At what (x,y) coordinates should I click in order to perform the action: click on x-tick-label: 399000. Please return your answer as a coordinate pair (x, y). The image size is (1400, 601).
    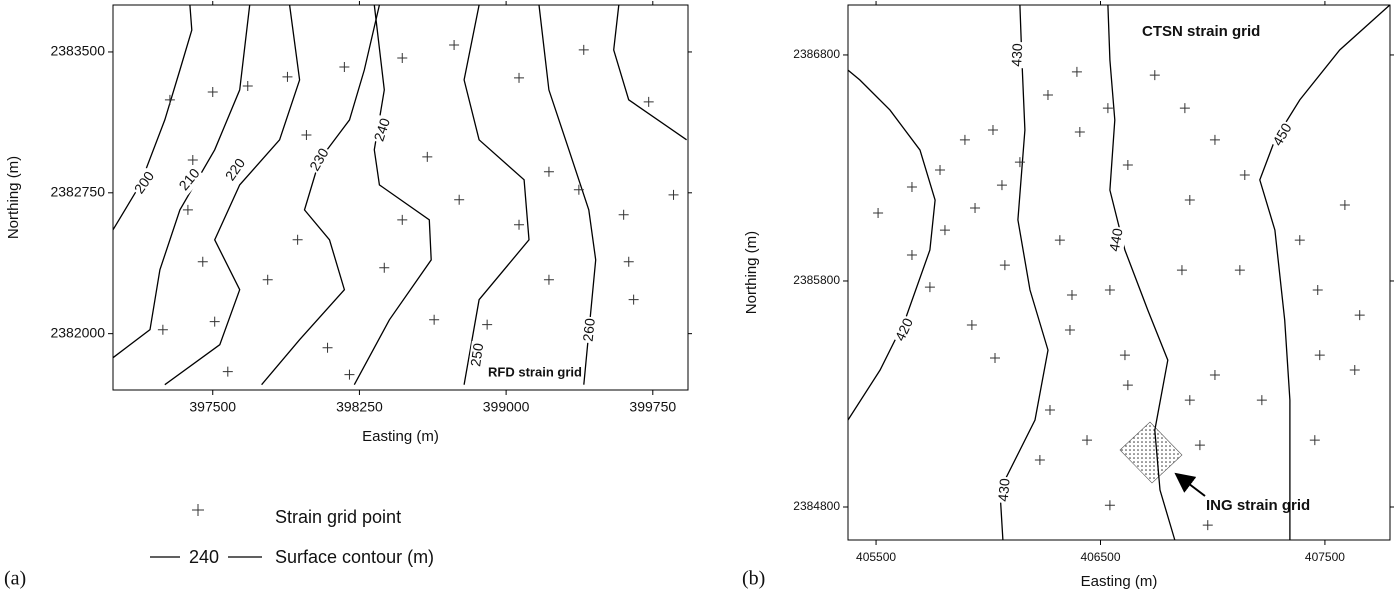
    Looking at the image, I should click on (506, 407).